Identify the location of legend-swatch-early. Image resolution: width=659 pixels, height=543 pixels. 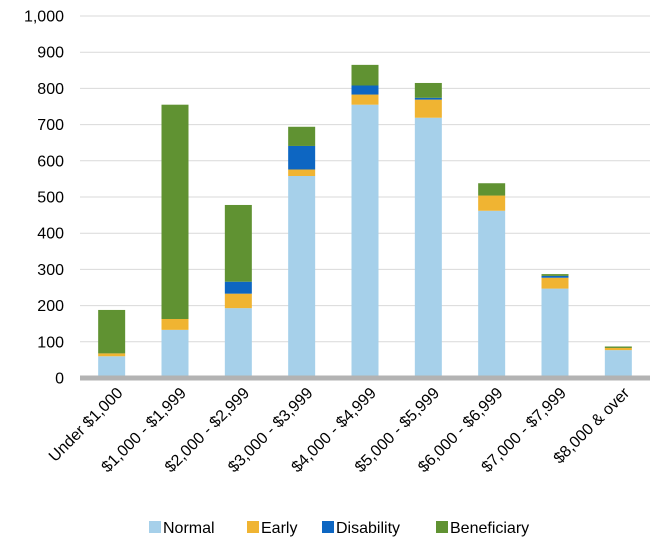
(253, 527).